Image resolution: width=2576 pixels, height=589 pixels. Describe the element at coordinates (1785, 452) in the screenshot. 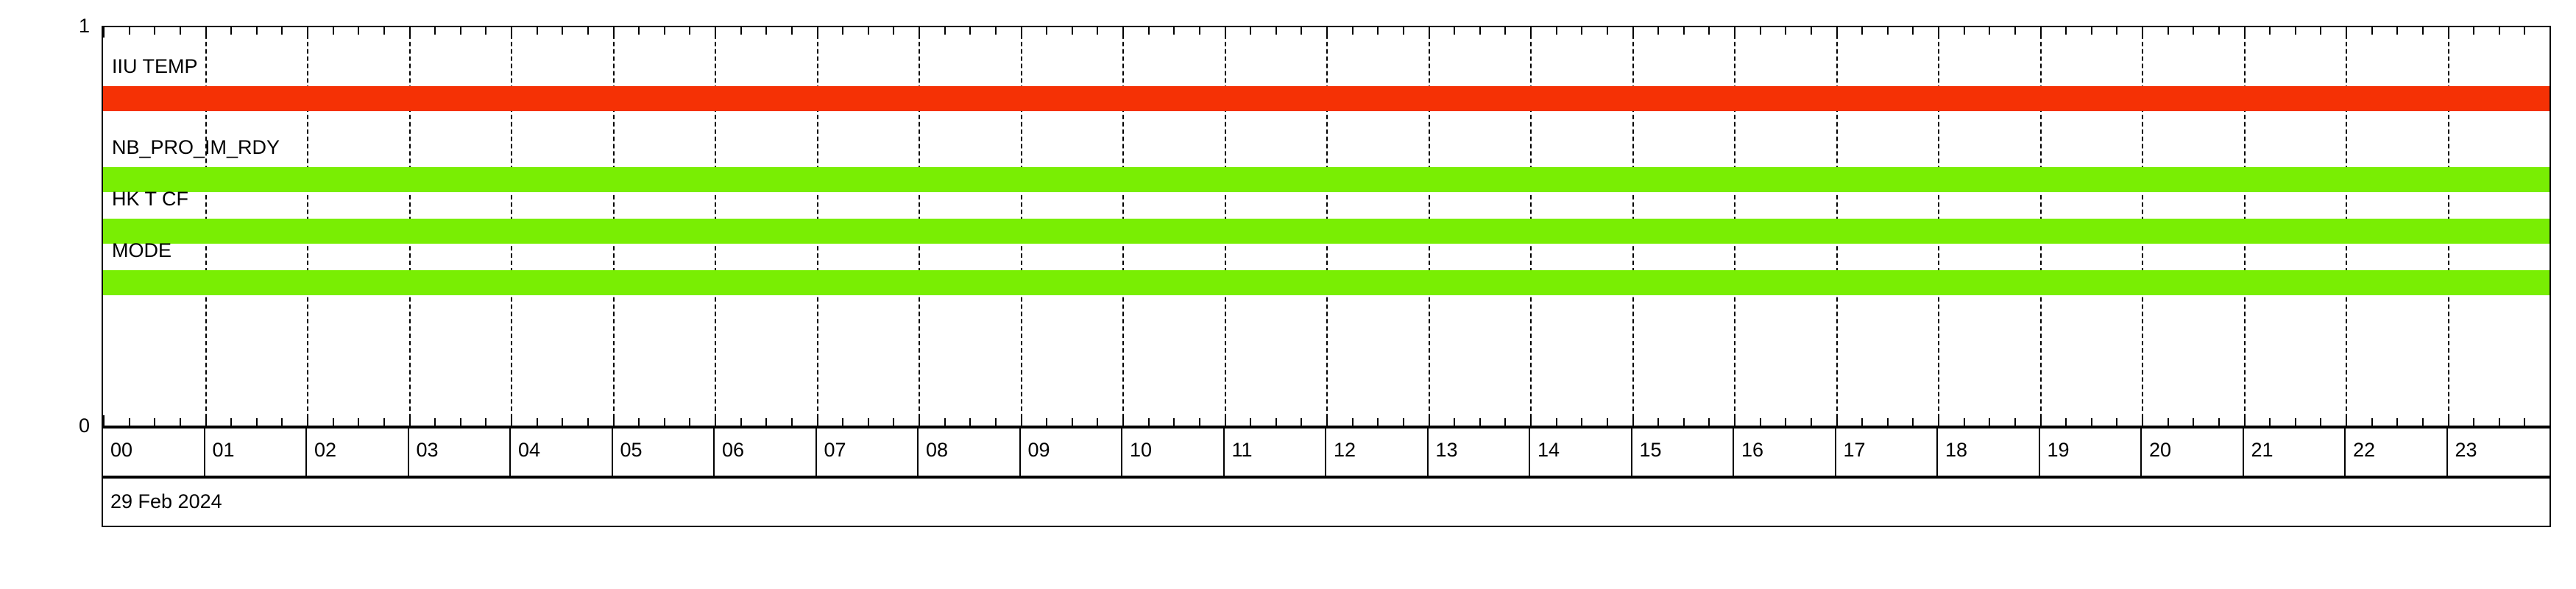

I see `hour-cell-16: 16` at that location.